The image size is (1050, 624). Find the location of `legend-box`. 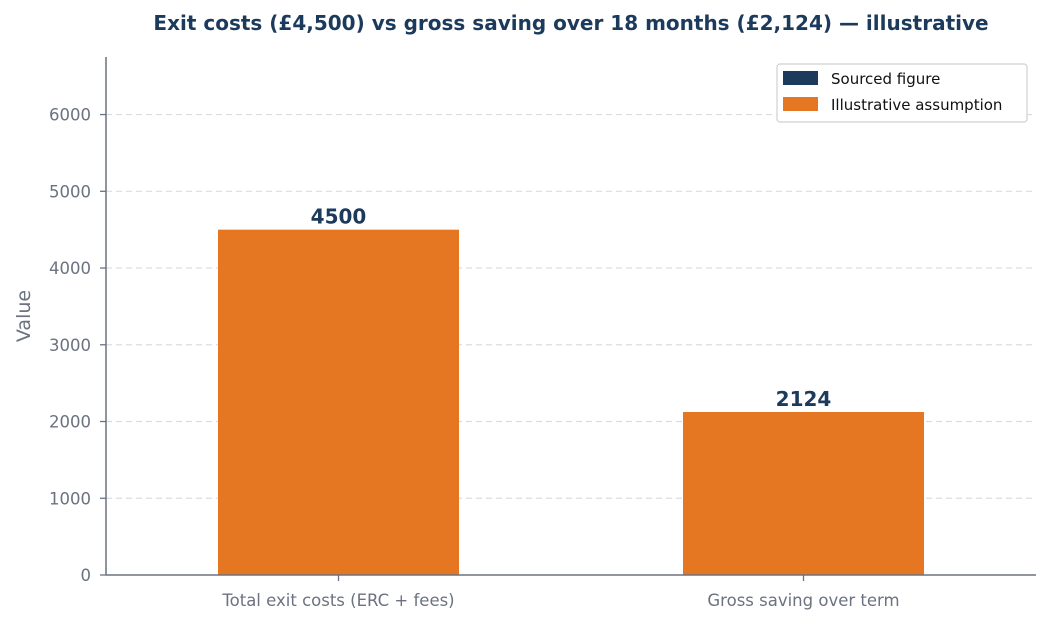

legend-box is located at coordinates (902, 93).